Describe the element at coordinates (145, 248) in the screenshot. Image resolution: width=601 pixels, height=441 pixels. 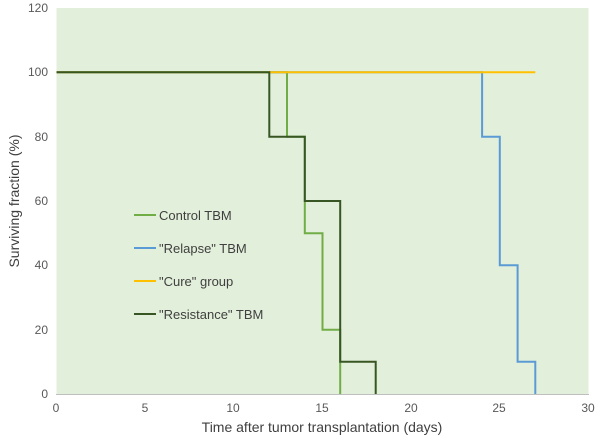
I see `legend-line-sample-relapse` at that location.